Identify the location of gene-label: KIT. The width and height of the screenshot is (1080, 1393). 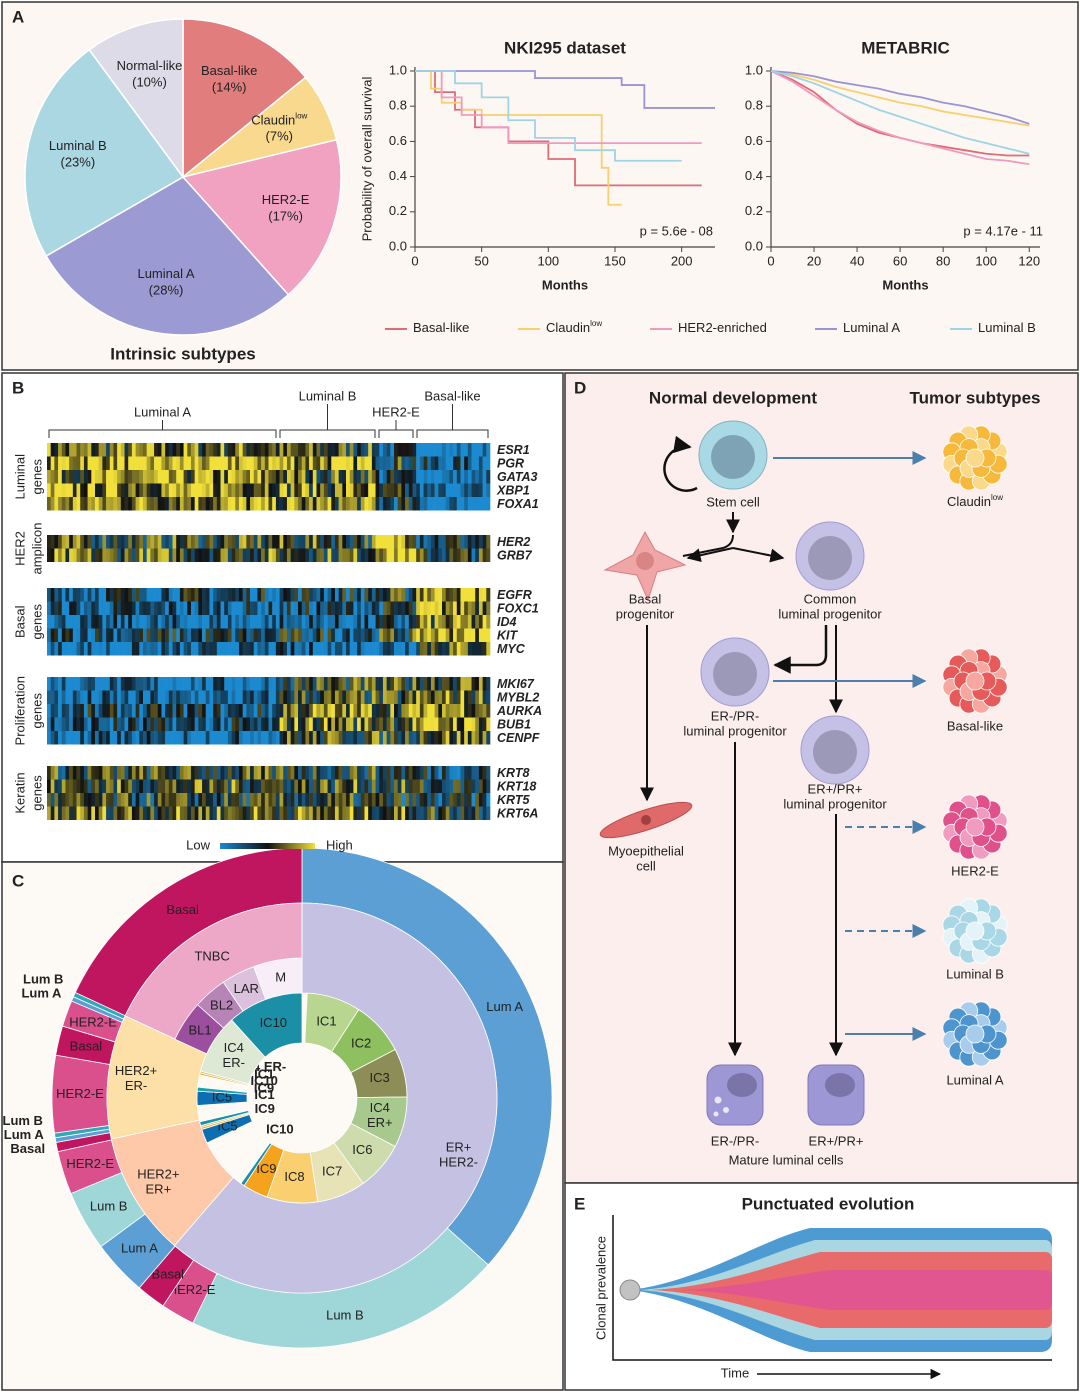
(508, 636).